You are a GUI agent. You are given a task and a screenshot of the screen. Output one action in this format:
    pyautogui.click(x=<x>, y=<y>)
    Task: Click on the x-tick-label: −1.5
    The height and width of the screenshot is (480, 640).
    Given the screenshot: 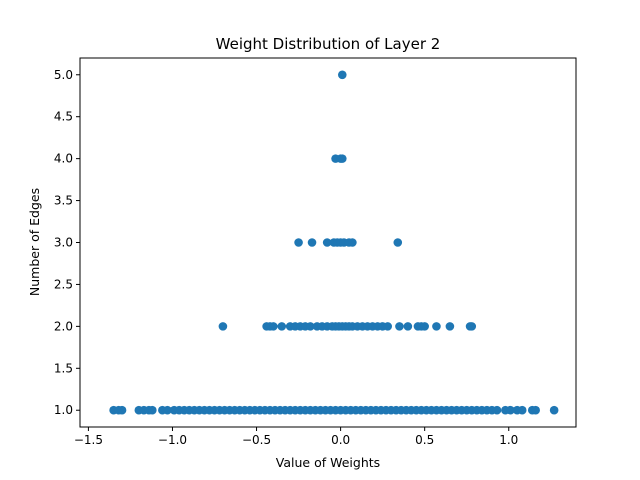 What is the action you would take?
    pyautogui.click(x=88, y=440)
    